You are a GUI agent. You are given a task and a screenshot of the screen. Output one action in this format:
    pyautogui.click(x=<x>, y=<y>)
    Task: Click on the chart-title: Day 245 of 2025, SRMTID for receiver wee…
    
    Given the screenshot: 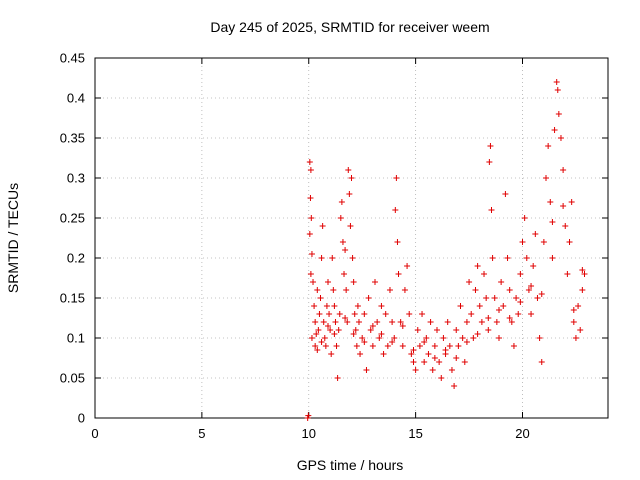 What is the action you would take?
    pyautogui.click(x=349, y=27)
    